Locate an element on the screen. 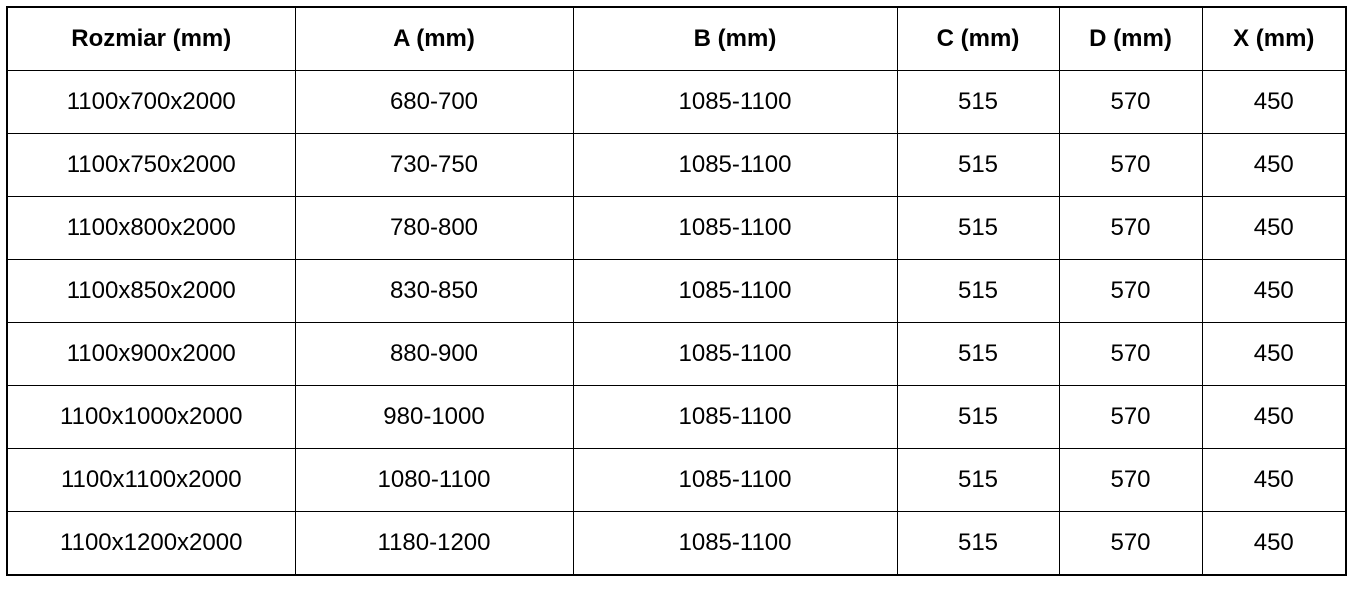  table-cell: 1080-1100 is located at coordinates (434, 480).